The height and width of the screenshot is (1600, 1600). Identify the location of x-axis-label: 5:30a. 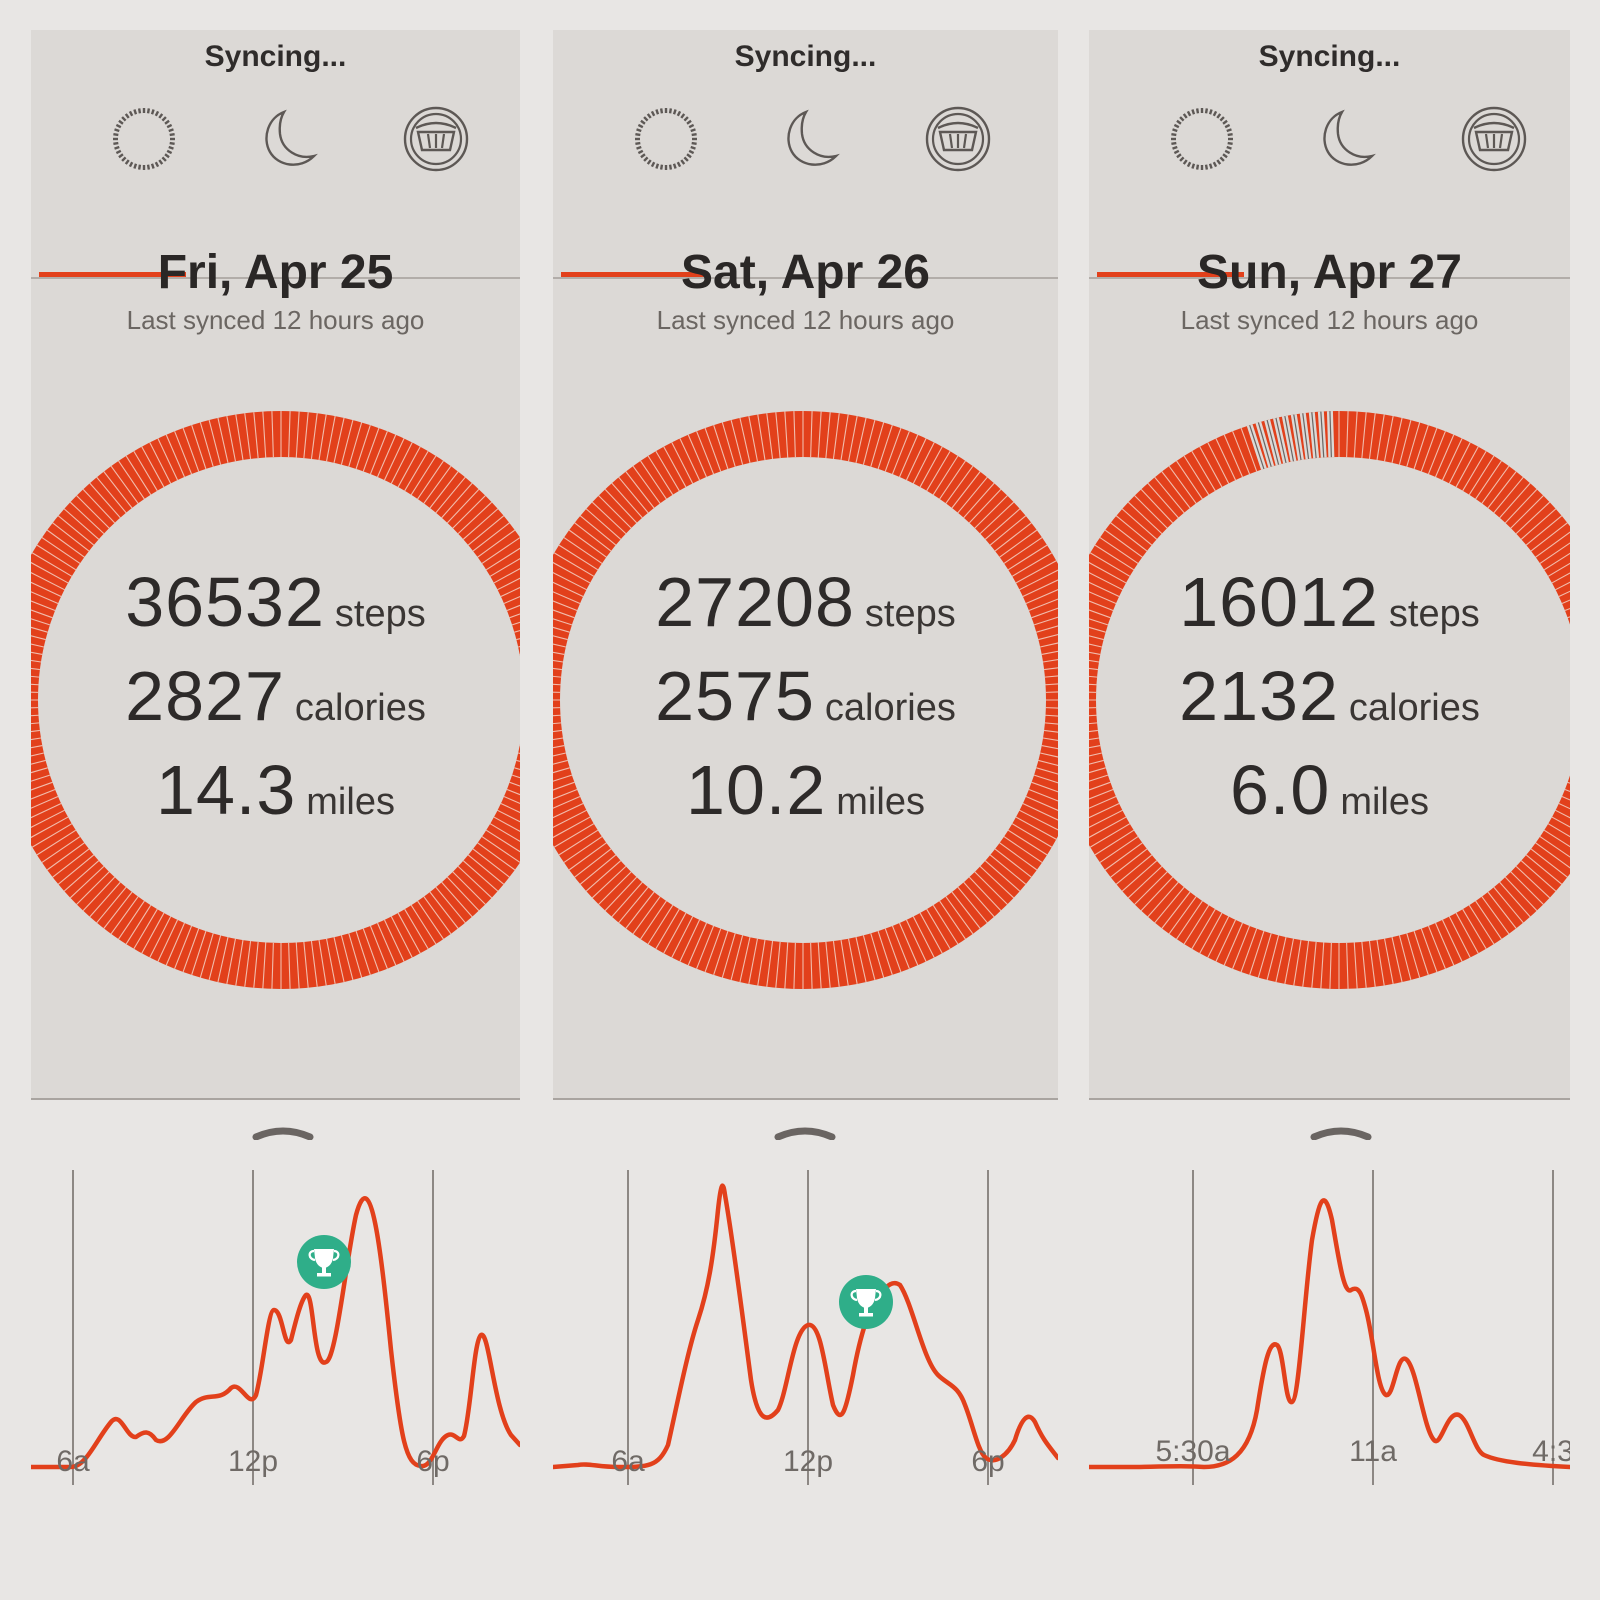
(1193, 1451).